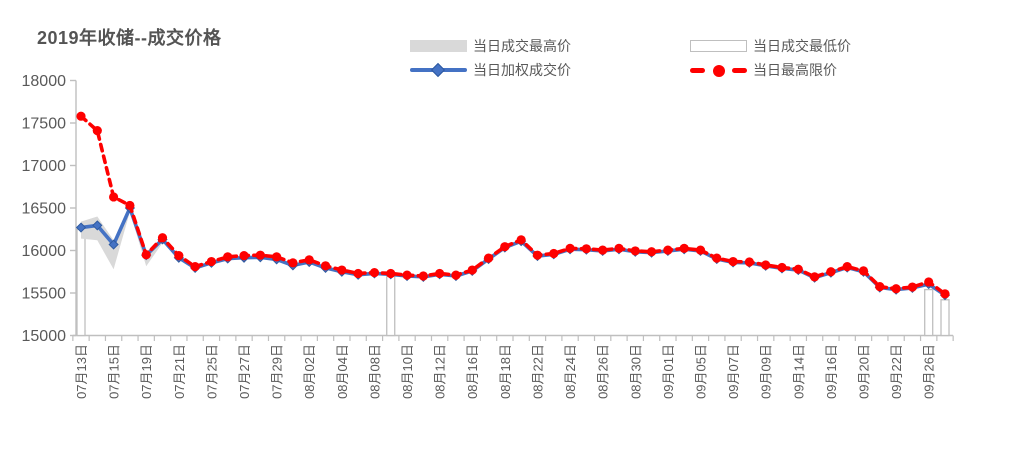 This screenshot has width=1014, height=452. I want to click on y-axis-label: 15000, so click(44, 336).